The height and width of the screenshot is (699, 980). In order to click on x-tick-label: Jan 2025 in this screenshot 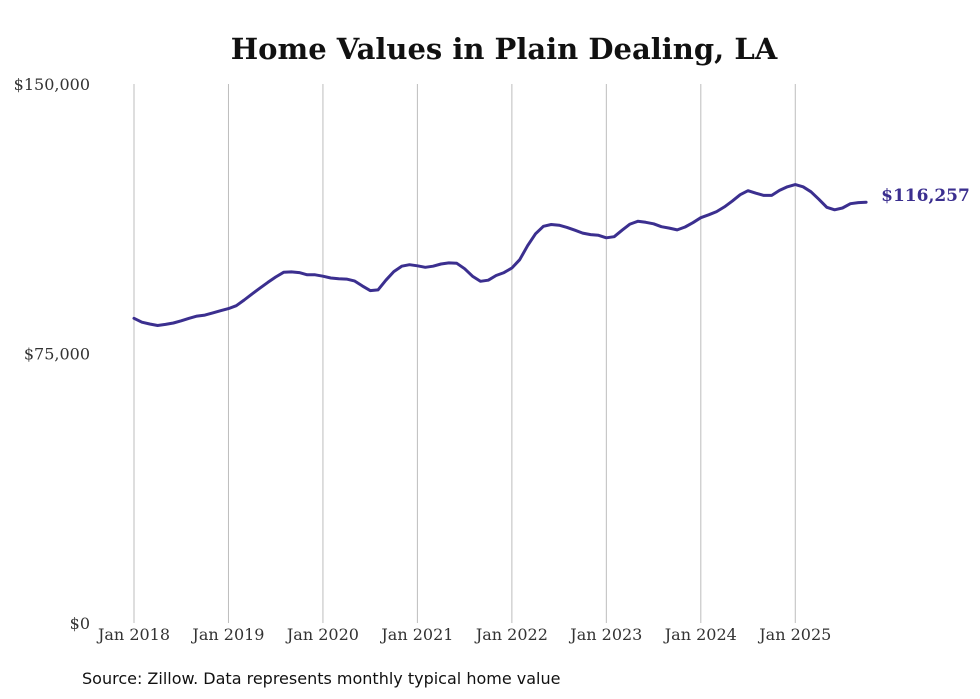, I will do `click(794, 634)`.